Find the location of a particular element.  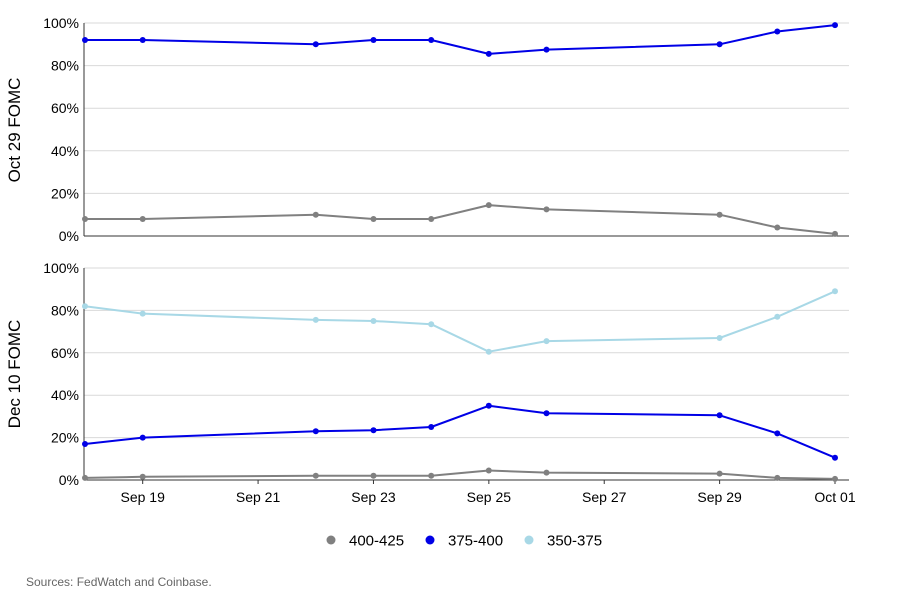

y-axis-title: Dec 10 FOMC is located at coordinates (14, 374).